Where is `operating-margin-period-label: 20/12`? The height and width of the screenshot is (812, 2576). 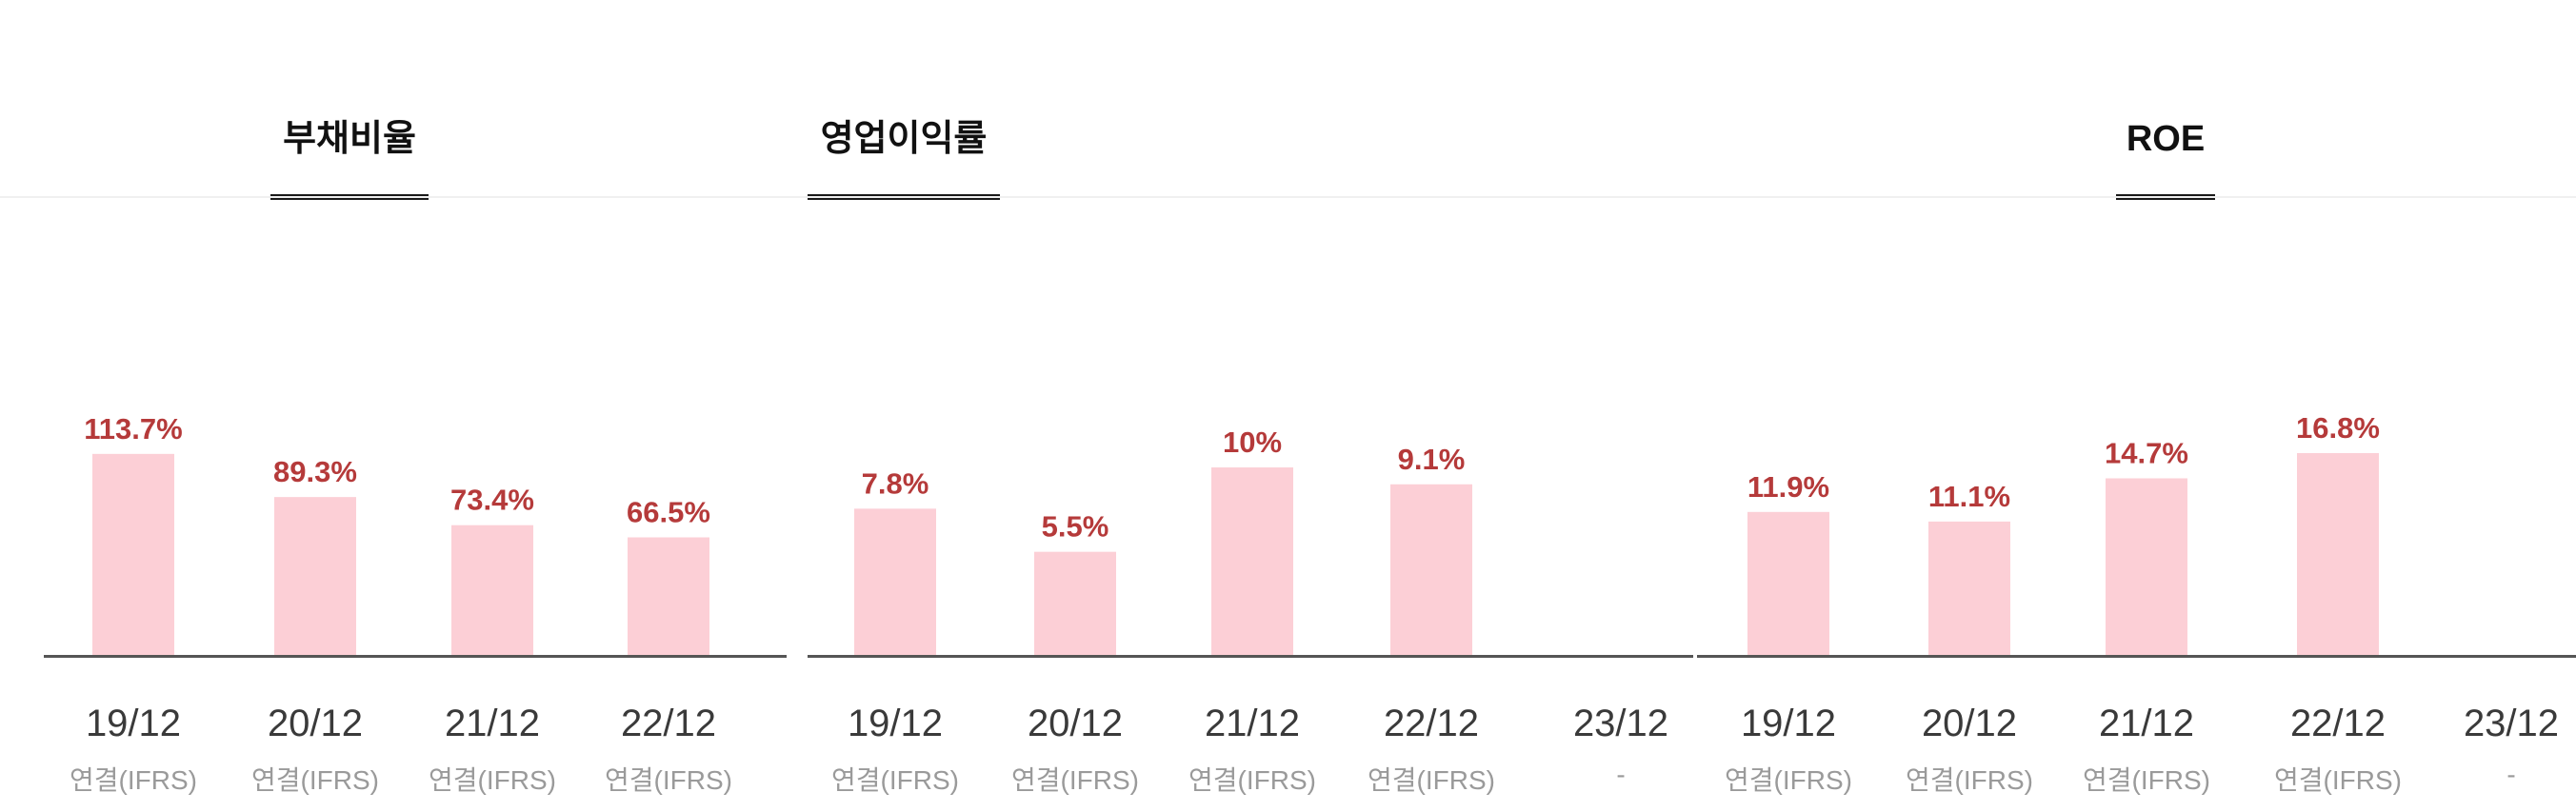 operating-margin-period-label: 20/12 is located at coordinates (1075, 723).